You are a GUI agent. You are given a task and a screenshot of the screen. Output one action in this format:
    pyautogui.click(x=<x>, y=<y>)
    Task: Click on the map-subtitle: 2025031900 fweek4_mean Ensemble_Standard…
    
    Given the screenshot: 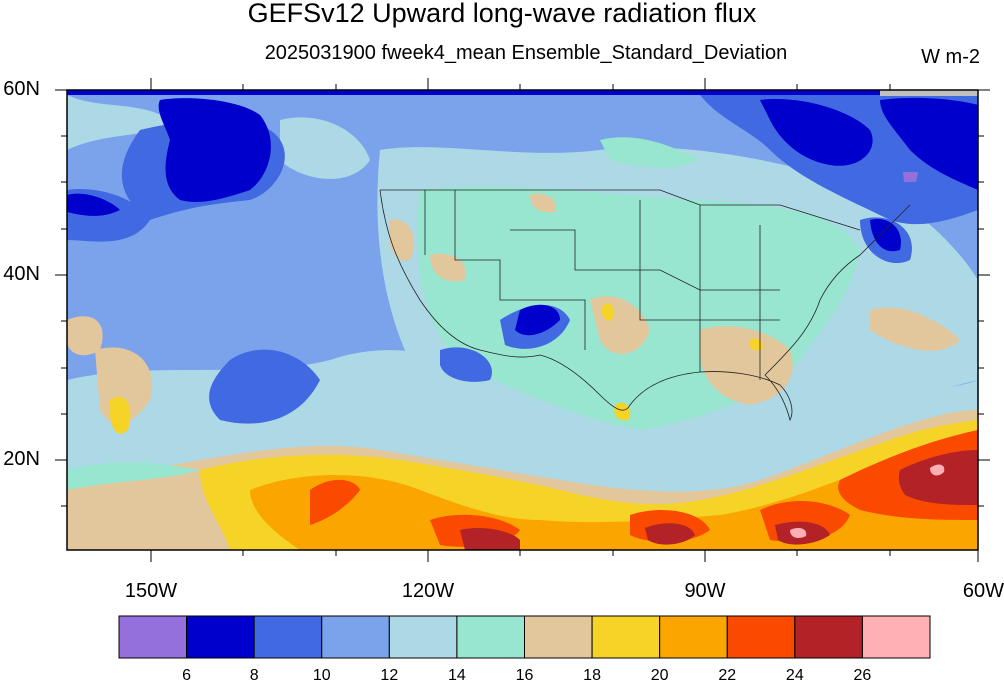 What is the action you would take?
    pyautogui.click(x=526, y=53)
    